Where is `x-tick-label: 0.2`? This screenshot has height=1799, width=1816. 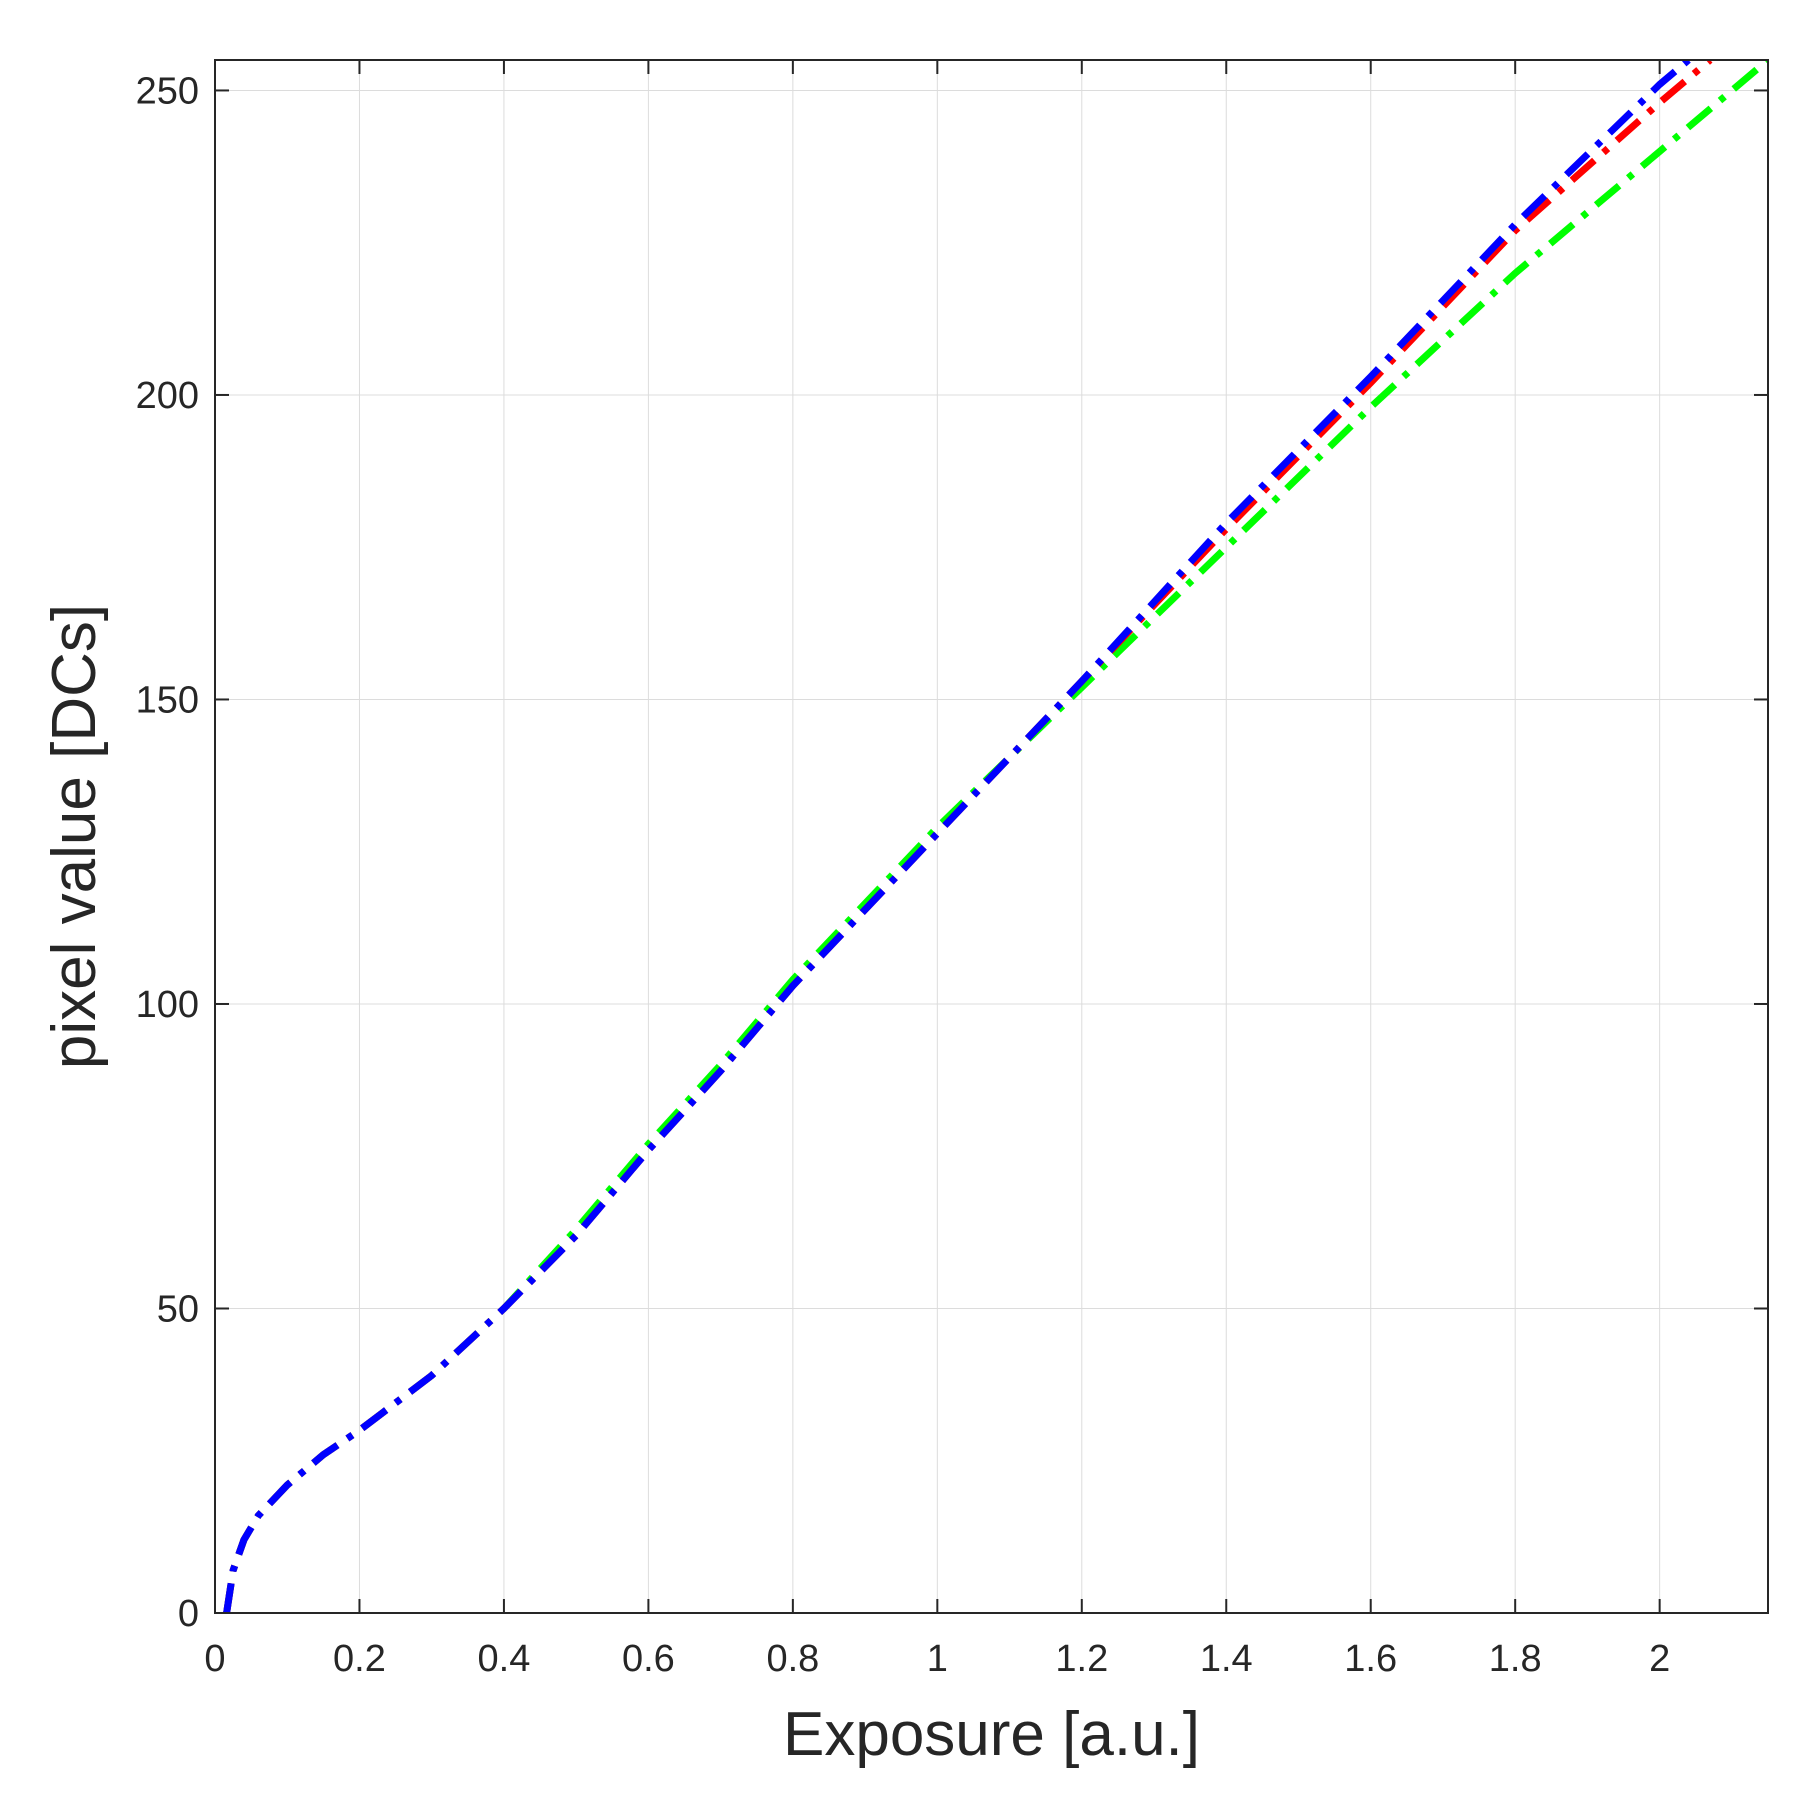 x-tick-label: 0.2 is located at coordinates (359, 1659).